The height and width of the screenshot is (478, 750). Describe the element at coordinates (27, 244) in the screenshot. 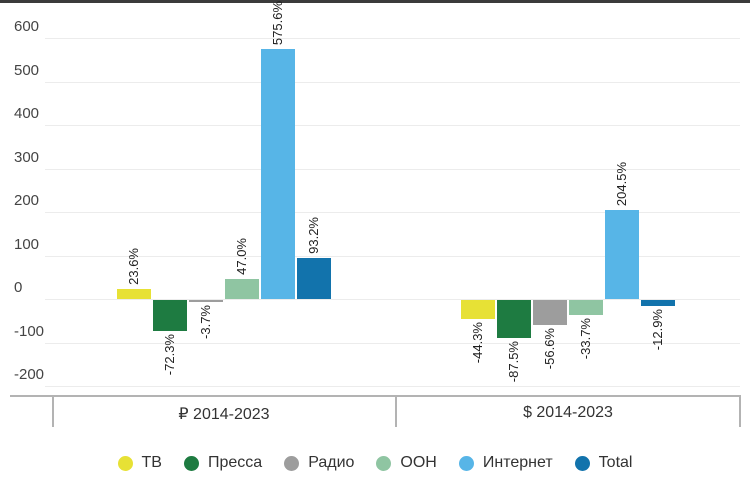

I see `y-axis-tick-label: 100` at that location.